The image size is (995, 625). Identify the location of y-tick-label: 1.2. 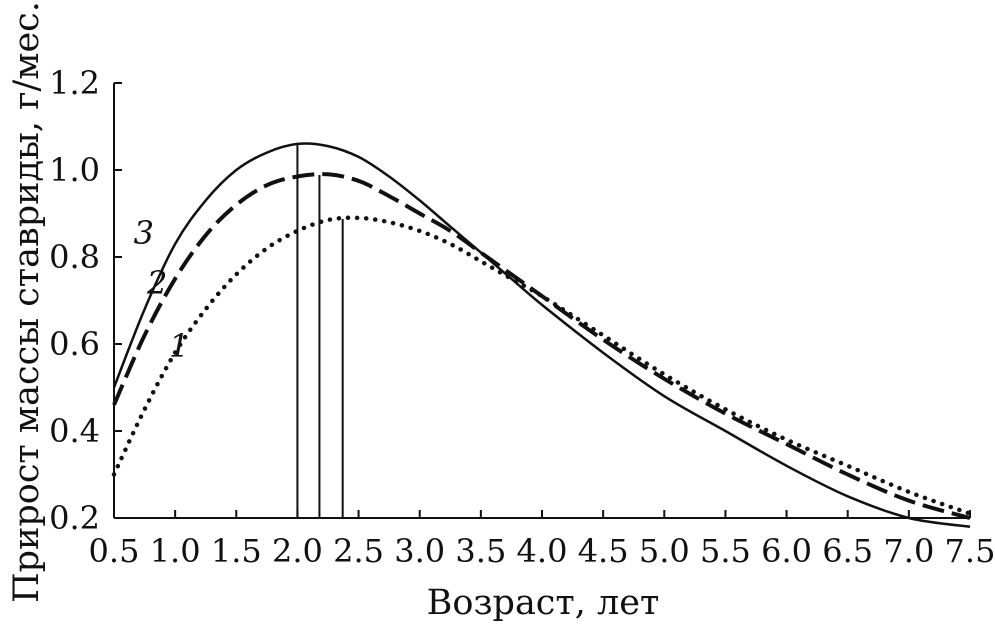
(74, 83).